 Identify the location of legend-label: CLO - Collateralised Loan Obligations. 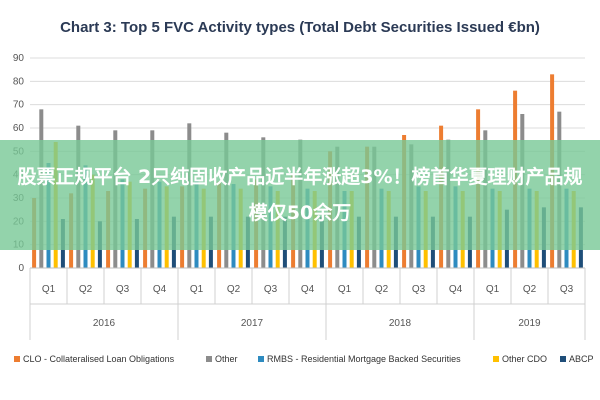
(99, 359).